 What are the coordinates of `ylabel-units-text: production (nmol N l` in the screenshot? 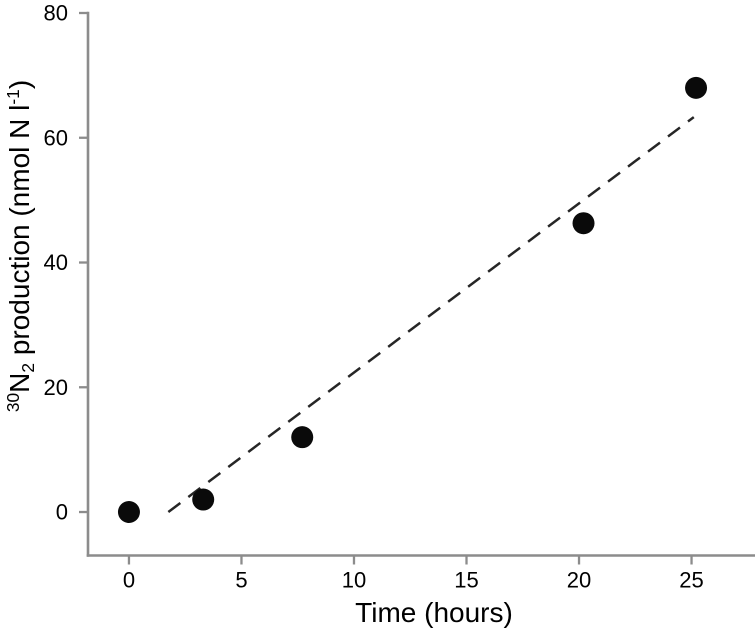 It's located at (19, 233).